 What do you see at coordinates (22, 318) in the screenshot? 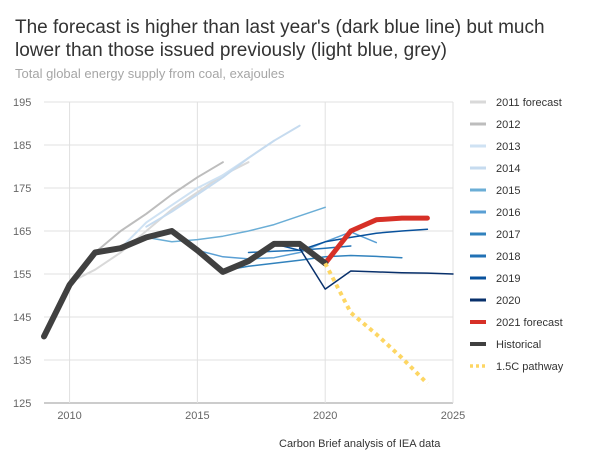
I see `y-tick-label: 145` at bounding box center [22, 318].